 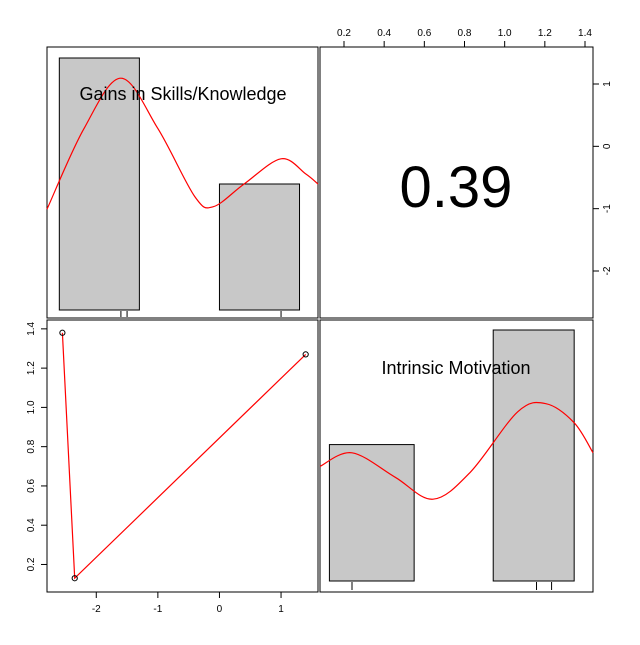 What do you see at coordinates (607, 84) in the screenshot?
I see `right-axis-label-0: 1` at bounding box center [607, 84].